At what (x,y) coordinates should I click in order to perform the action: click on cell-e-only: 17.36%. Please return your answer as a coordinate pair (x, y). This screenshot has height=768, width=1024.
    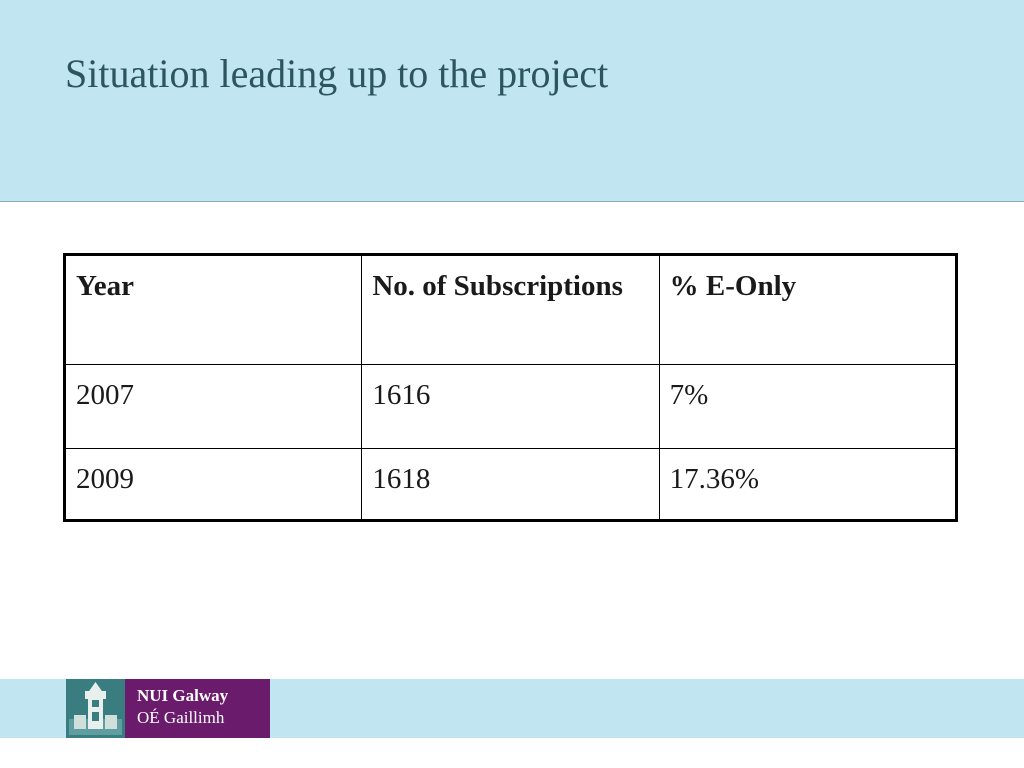
    Looking at the image, I should click on (808, 484).